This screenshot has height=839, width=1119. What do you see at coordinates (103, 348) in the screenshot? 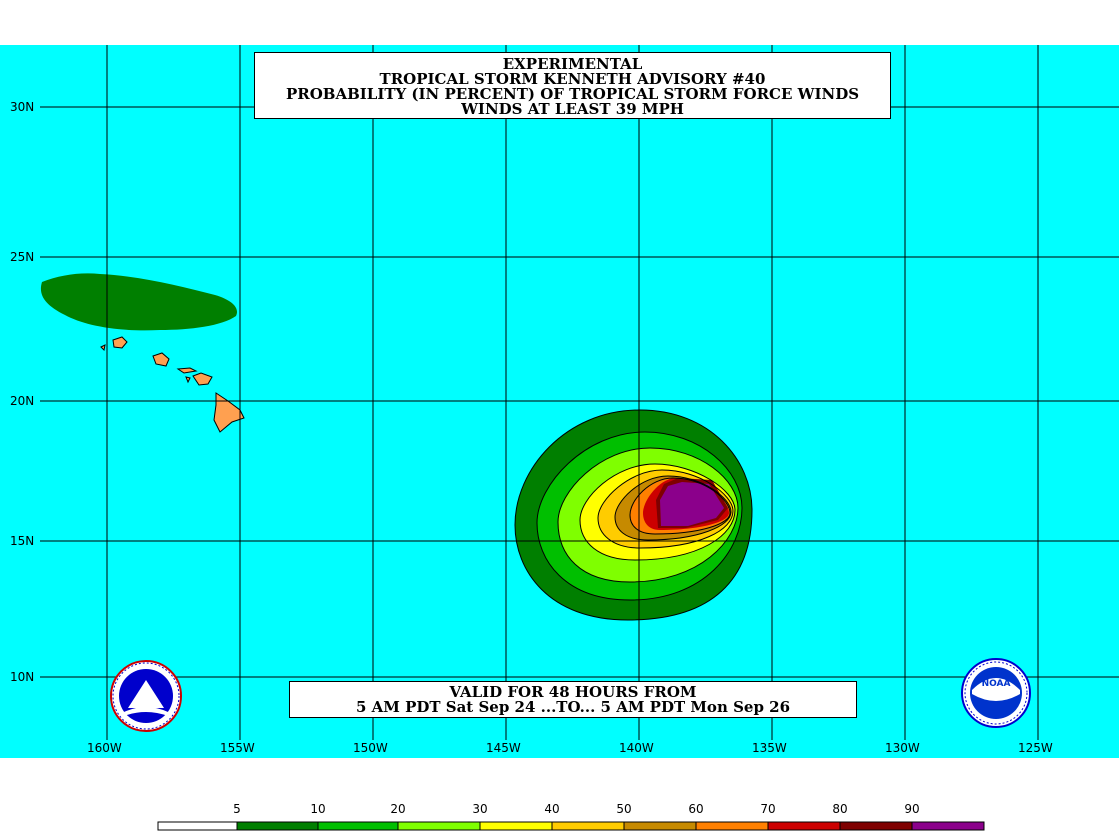
I see `island-niihau` at bounding box center [103, 348].